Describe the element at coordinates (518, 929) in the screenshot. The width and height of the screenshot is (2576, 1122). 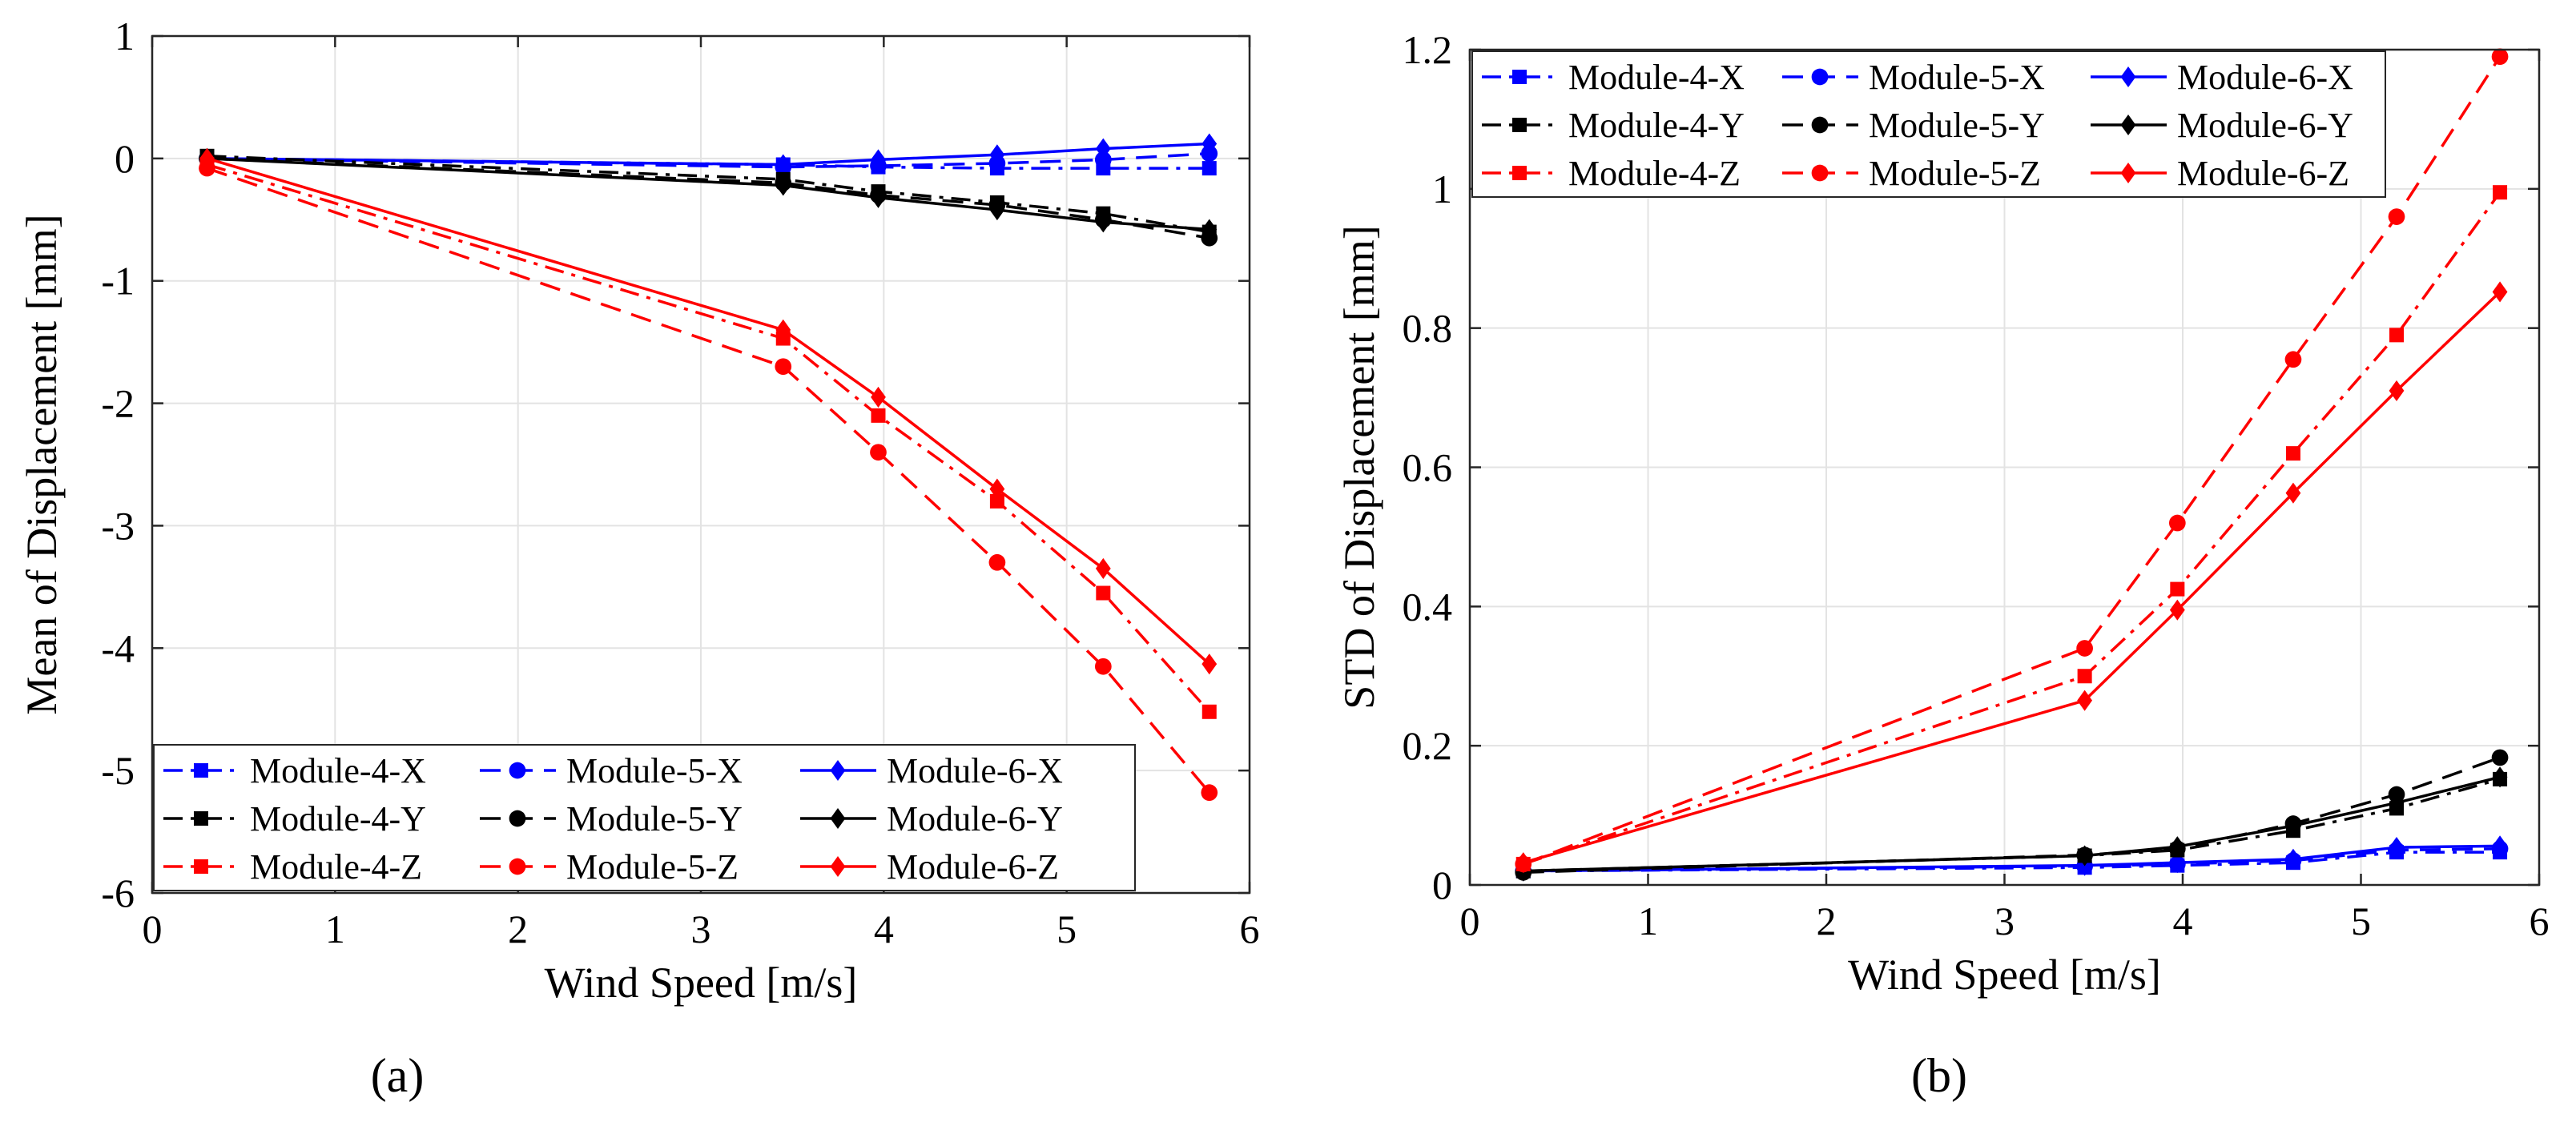
I see `x-tick-label: 2` at that location.